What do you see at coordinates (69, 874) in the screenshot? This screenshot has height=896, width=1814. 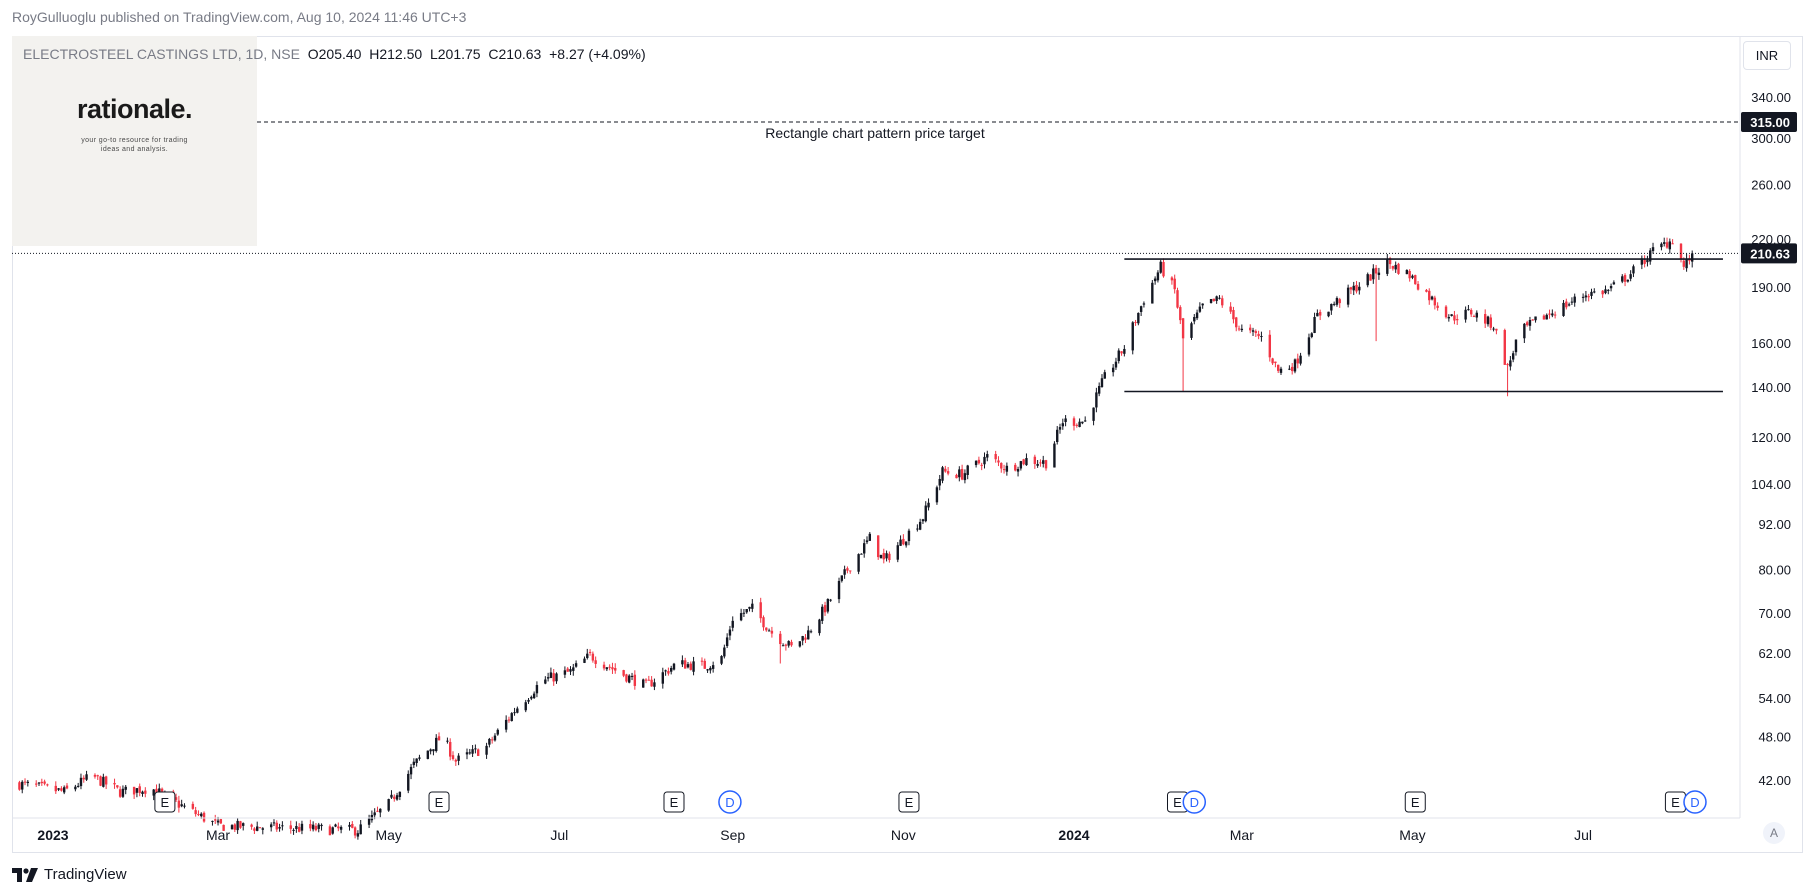 I see `tradingview-brand: TradingView` at bounding box center [69, 874].